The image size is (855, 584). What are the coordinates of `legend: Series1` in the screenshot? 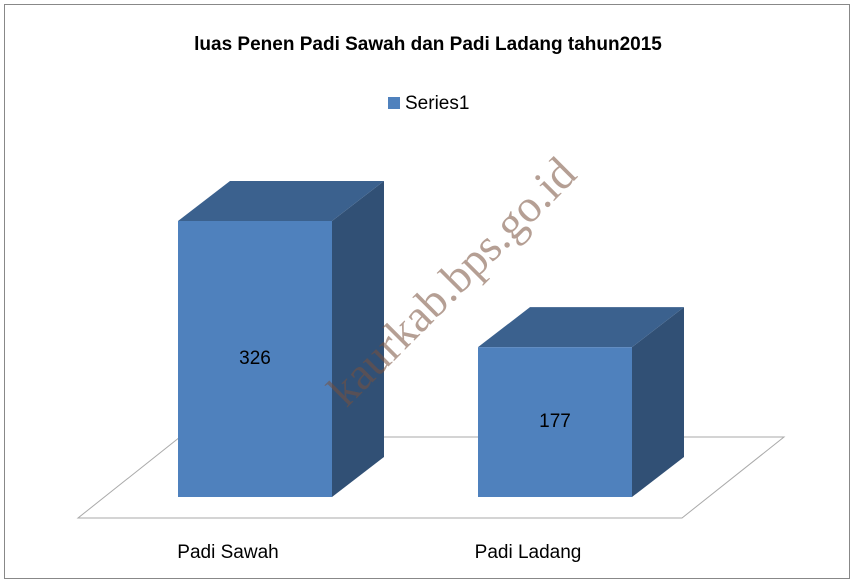 It's located at (428, 103).